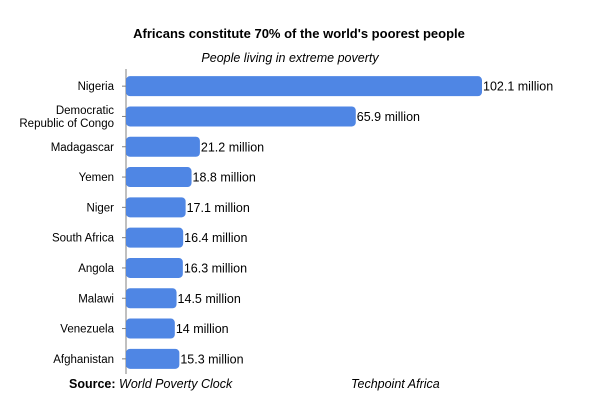  Describe the element at coordinates (66, 117) in the screenshot. I see `category-label: Democratic Republic of Congo` at that location.